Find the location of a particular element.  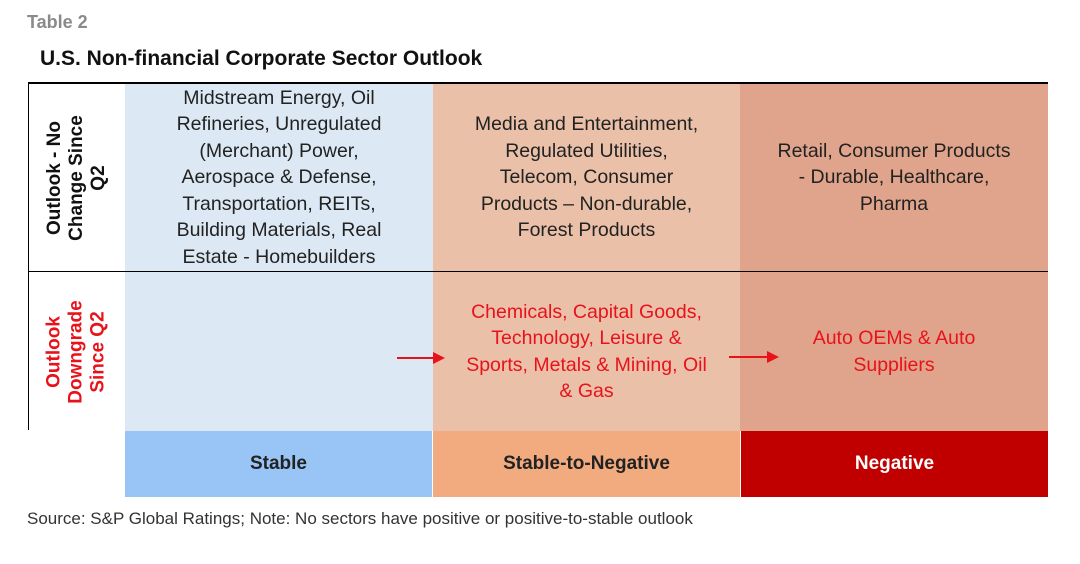

text-line: Chemicals, Capital Goods, is located at coordinates (586, 311).